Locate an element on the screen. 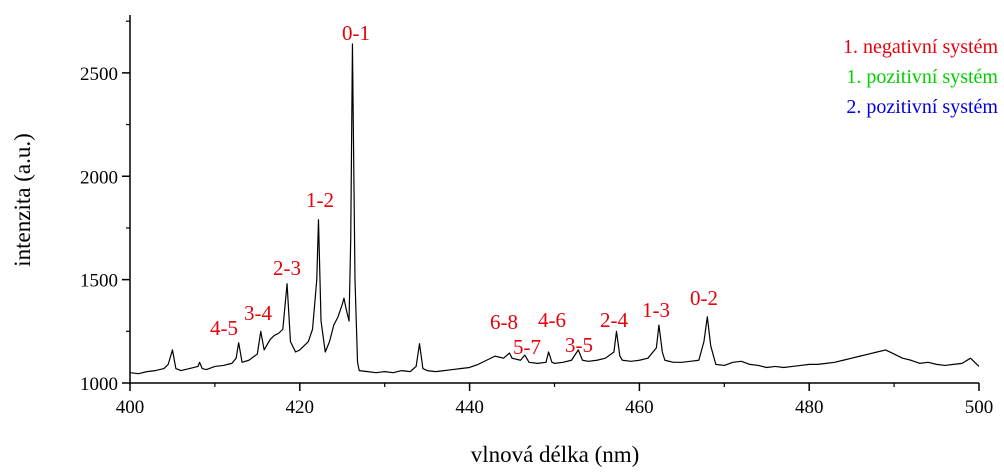 Image resolution: width=1004 pixels, height=472 pixels. x-axis-title: vlnová délka (nm) is located at coordinates (555, 454).